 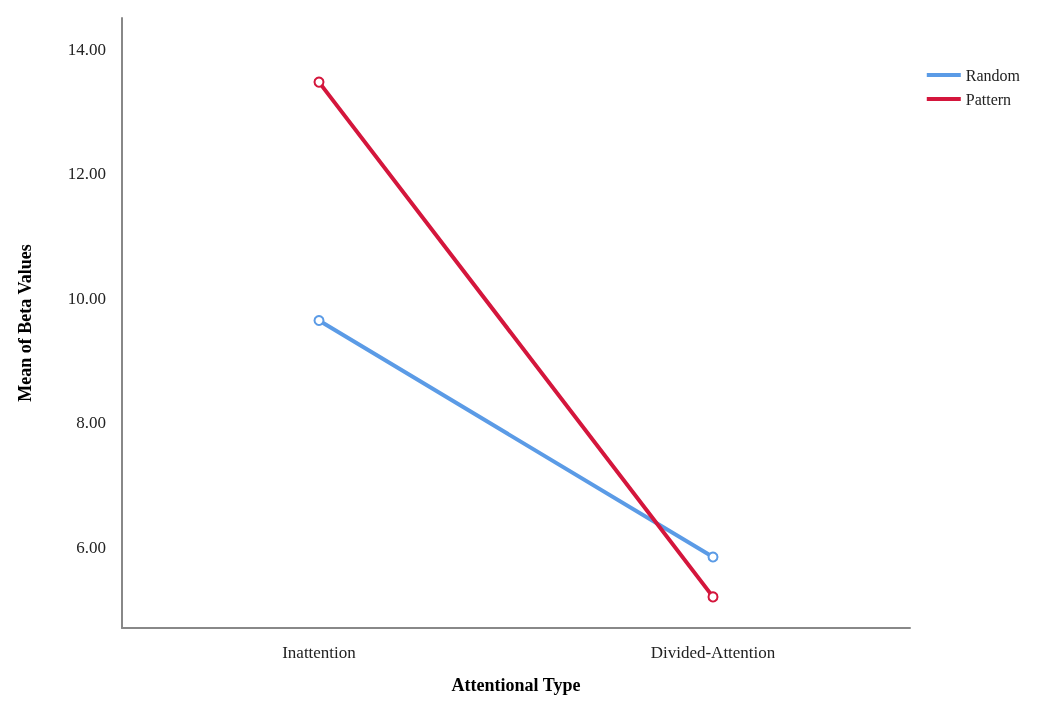 I want to click on y-axis-title: Mean of Beta Values, so click(x=25, y=323).